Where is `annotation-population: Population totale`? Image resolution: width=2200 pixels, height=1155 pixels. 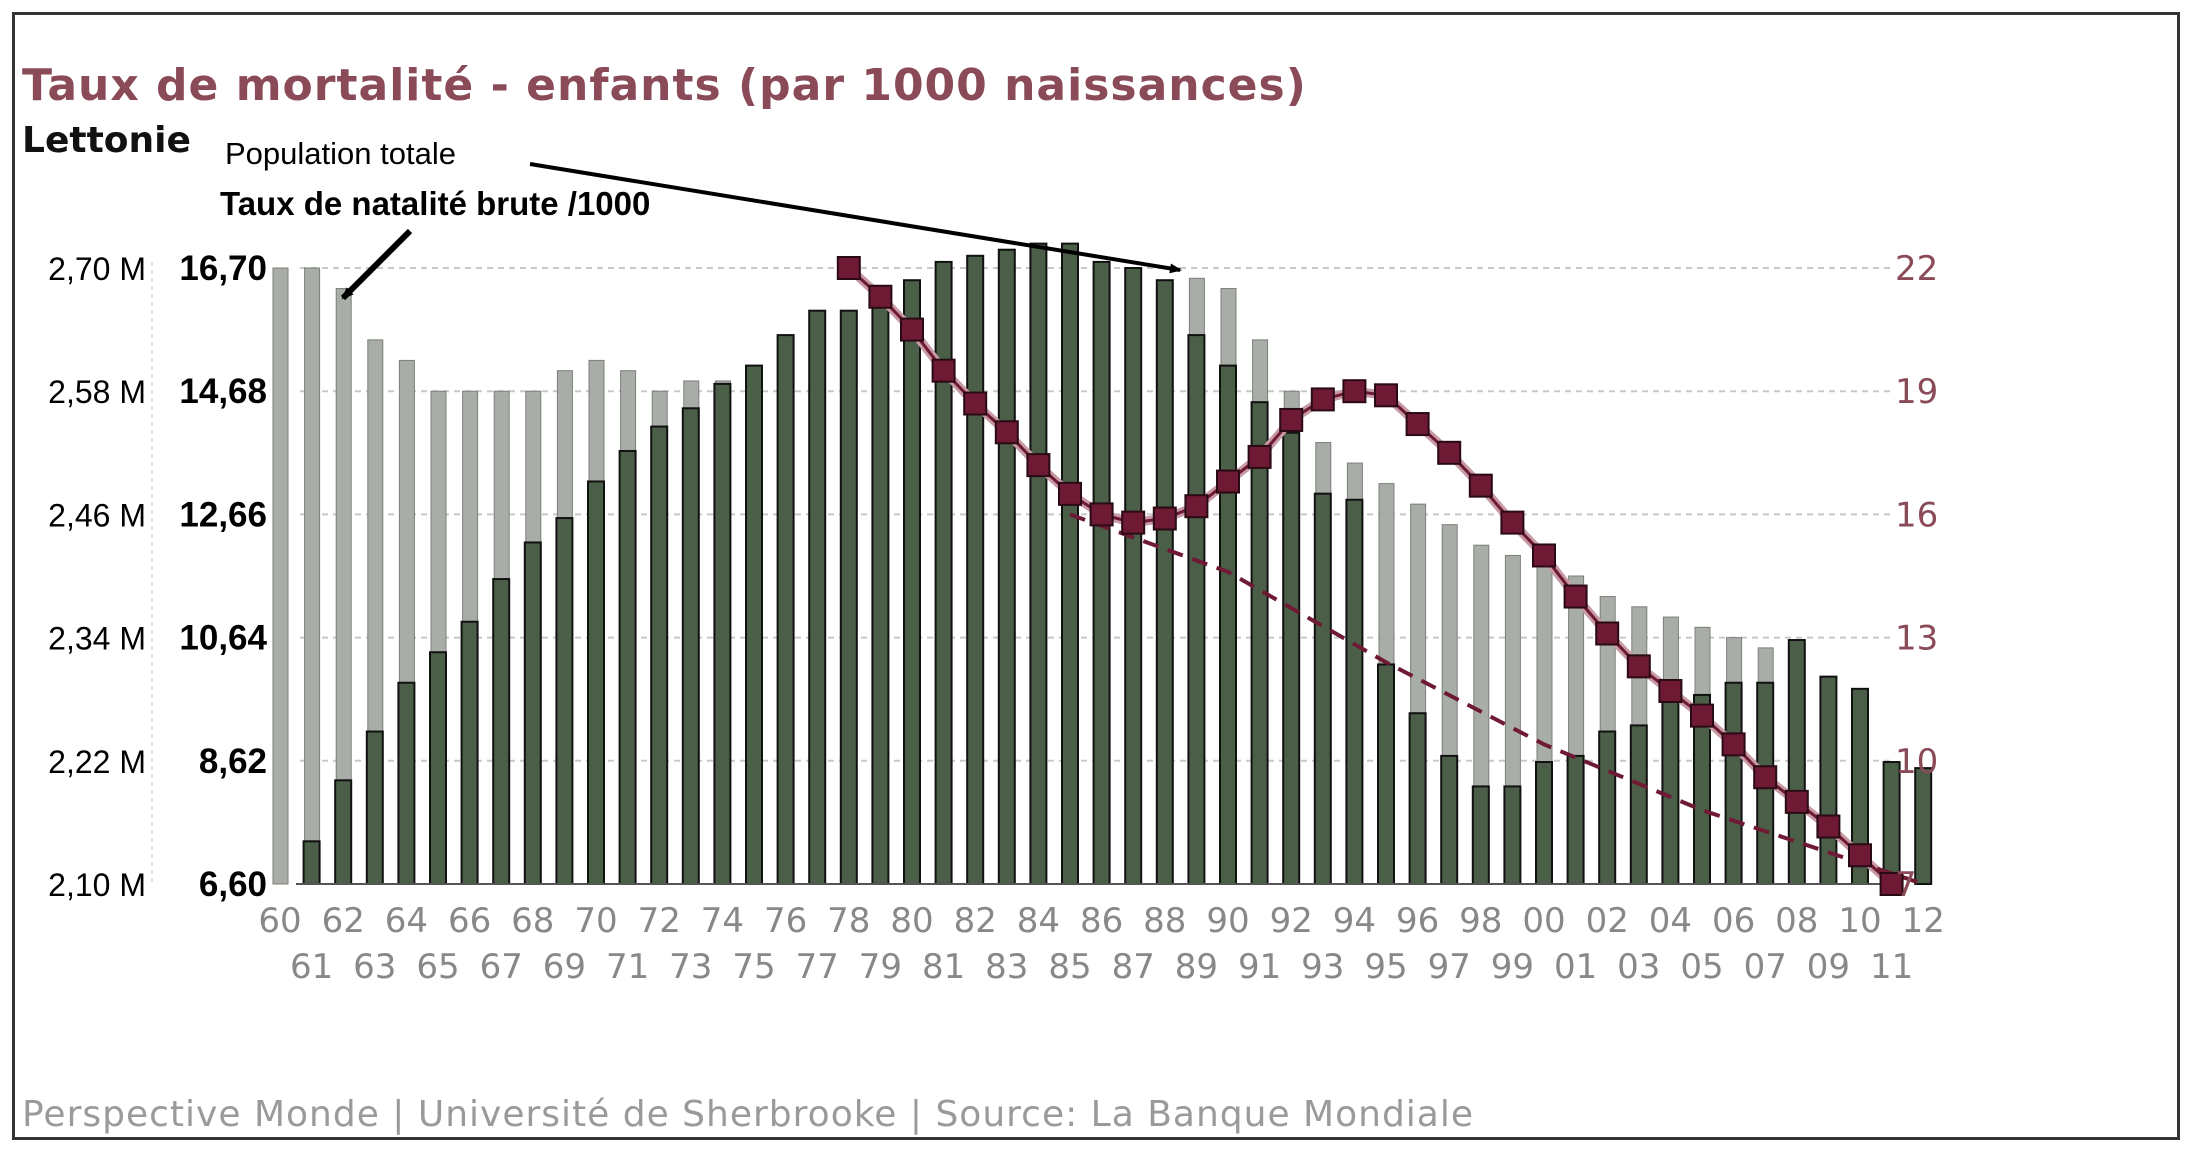 annotation-population: Population totale is located at coordinates (340, 153).